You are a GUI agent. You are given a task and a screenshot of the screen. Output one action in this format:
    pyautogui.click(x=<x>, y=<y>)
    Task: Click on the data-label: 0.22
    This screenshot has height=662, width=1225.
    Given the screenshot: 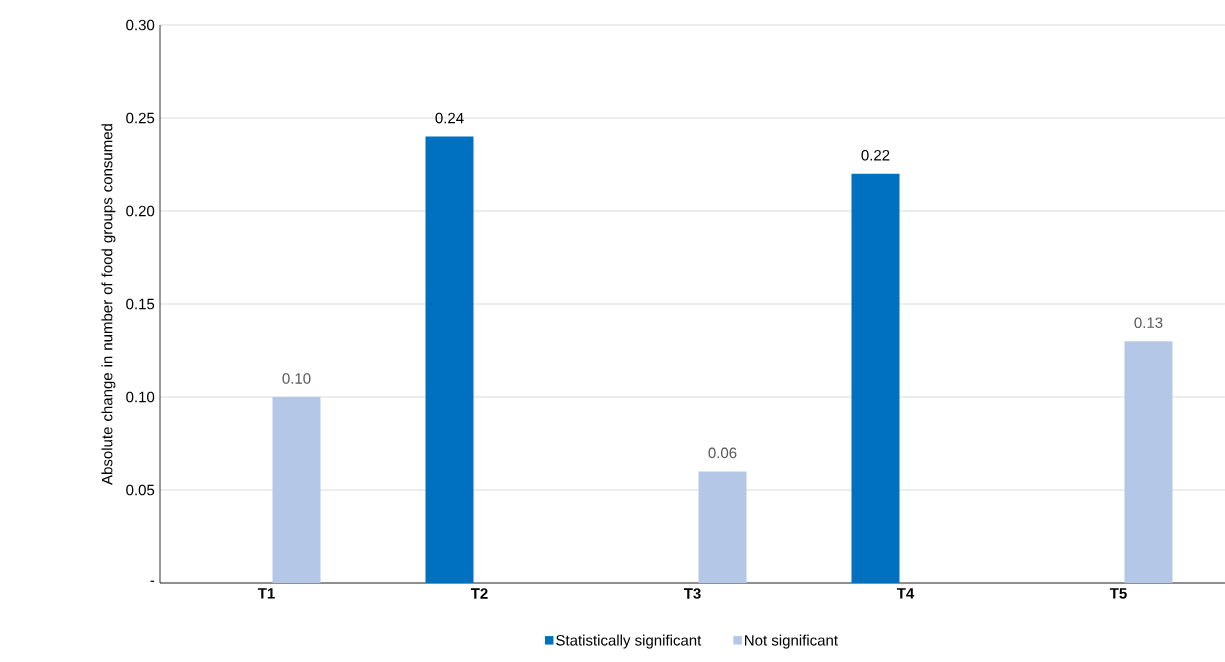 What is the action you would take?
    pyautogui.click(x=875, y=155)
    